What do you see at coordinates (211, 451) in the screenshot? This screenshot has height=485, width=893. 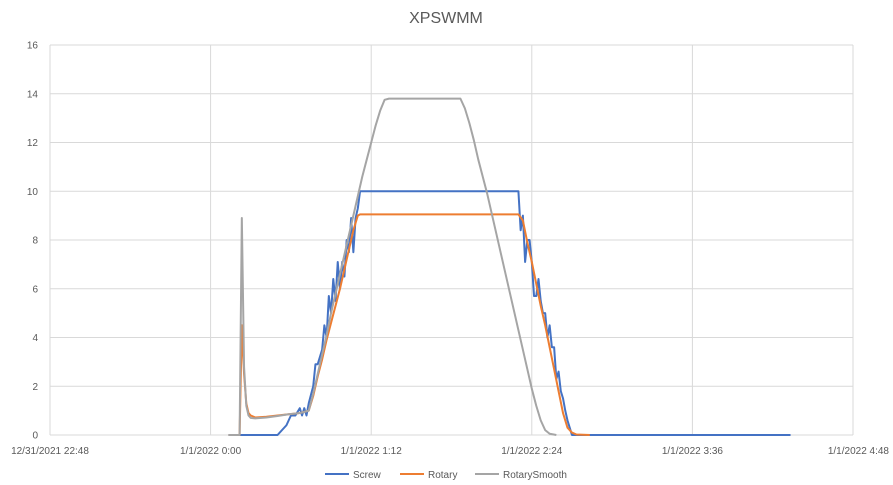 I see `x-tick-label: 1/1/2022 0:00` at bounding box center [211, 451].